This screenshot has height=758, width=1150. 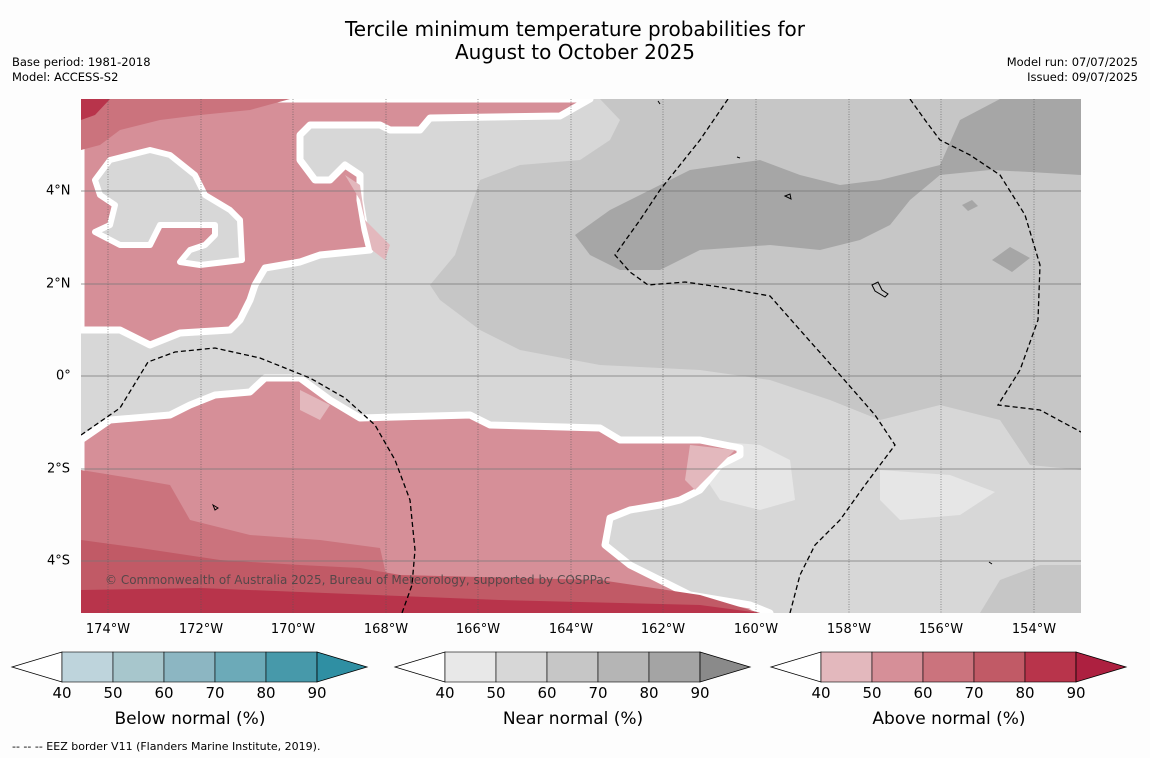 I want to click on cb-below-tick: 40, so click(x=62, y=693).